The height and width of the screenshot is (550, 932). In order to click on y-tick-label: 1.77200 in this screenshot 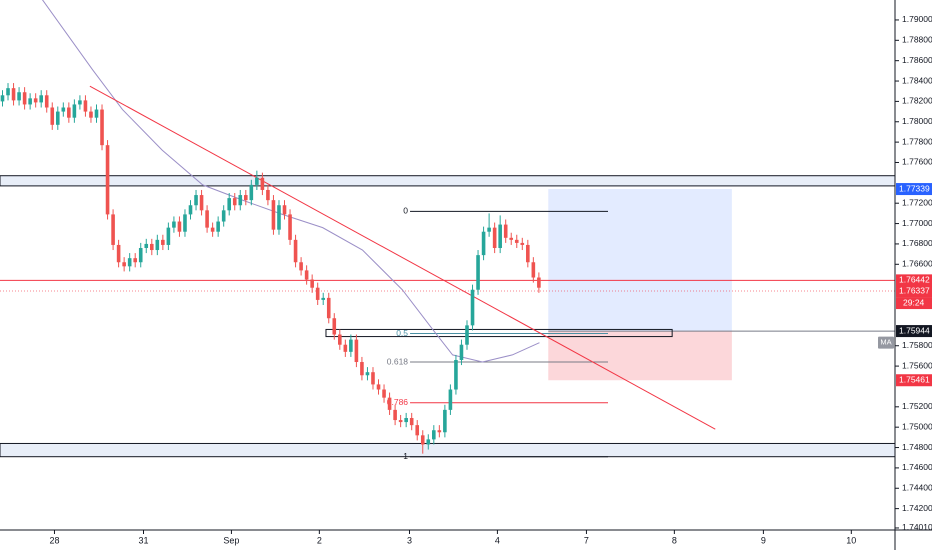, I will do `click(917, 202)`.